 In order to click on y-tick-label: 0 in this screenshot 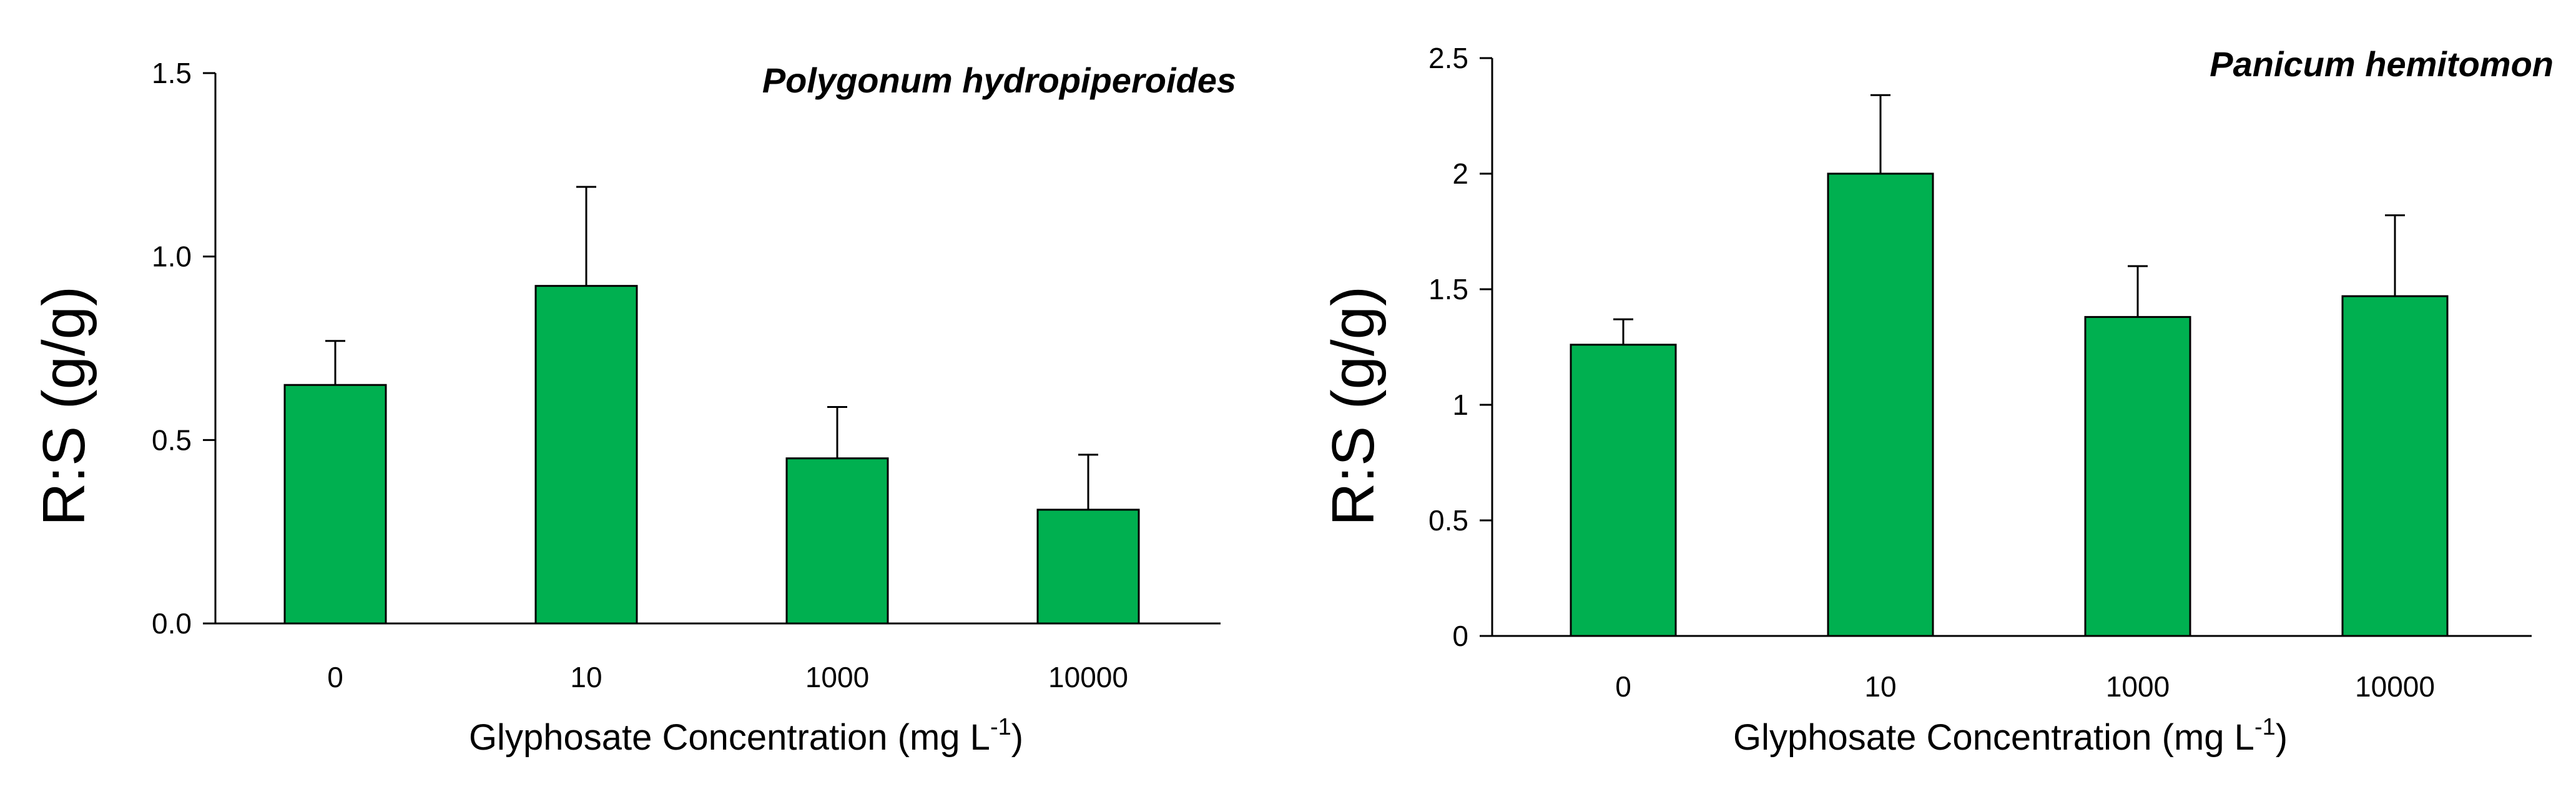, I will do `click(1460, 636)`.